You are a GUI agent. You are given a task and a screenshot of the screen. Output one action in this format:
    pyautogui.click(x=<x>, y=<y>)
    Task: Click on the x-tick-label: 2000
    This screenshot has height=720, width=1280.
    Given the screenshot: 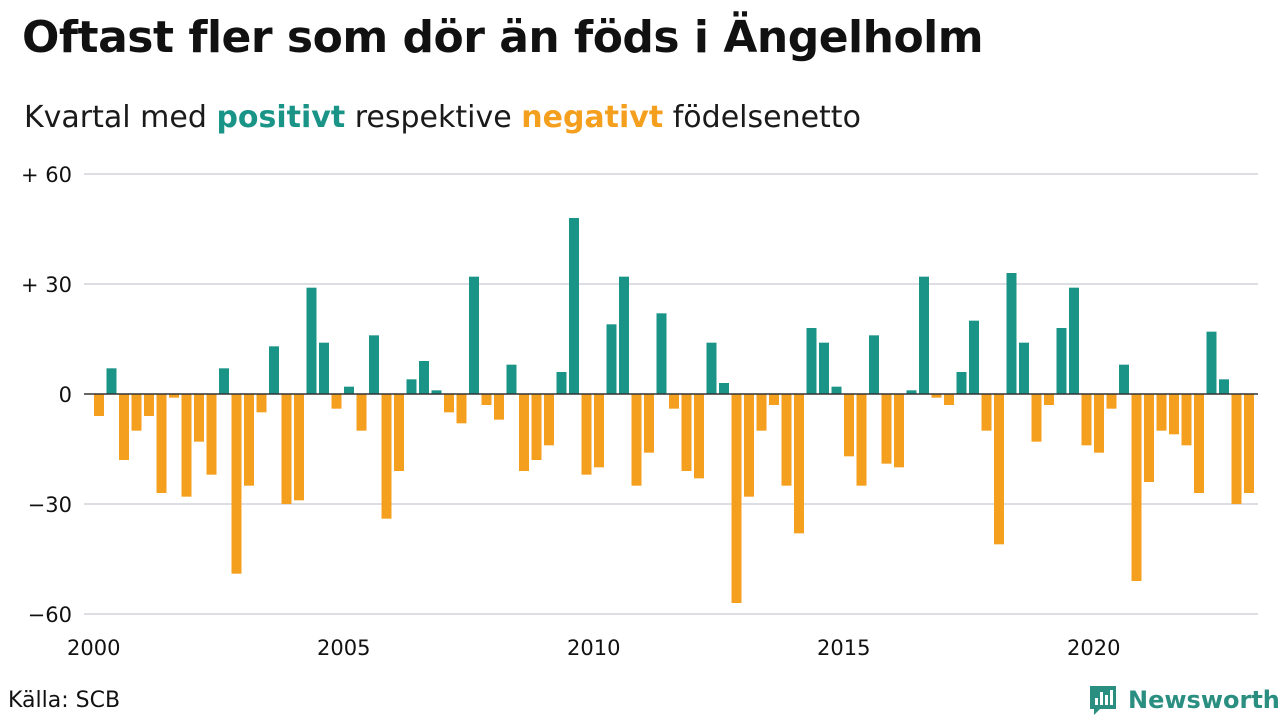 What is the action you would take?
    pyautogui.click(x=93, y=648)
    